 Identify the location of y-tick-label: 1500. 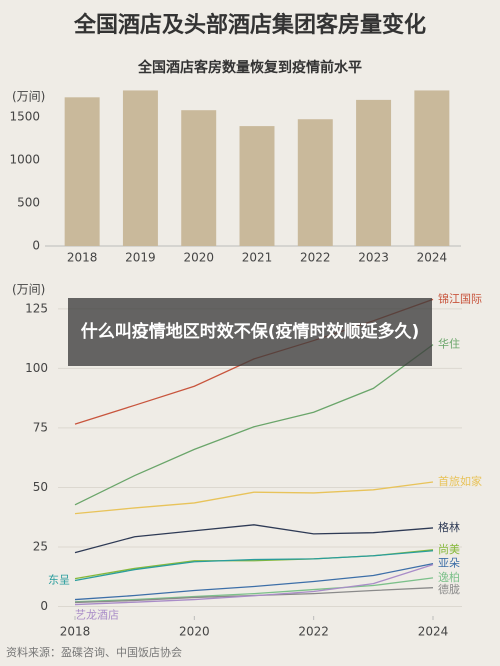
(24, 117).